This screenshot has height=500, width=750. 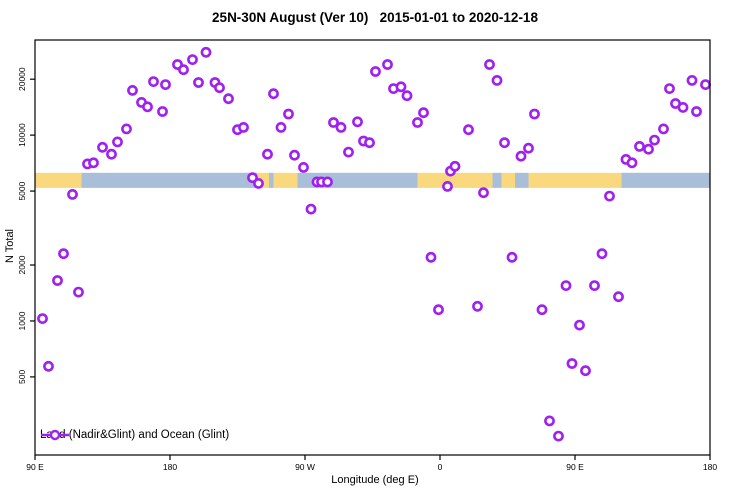 What do you see at coordinates (440, 467) in the screenshot?
I see `x-tick-label: 0` at bounding box center [440, 467].